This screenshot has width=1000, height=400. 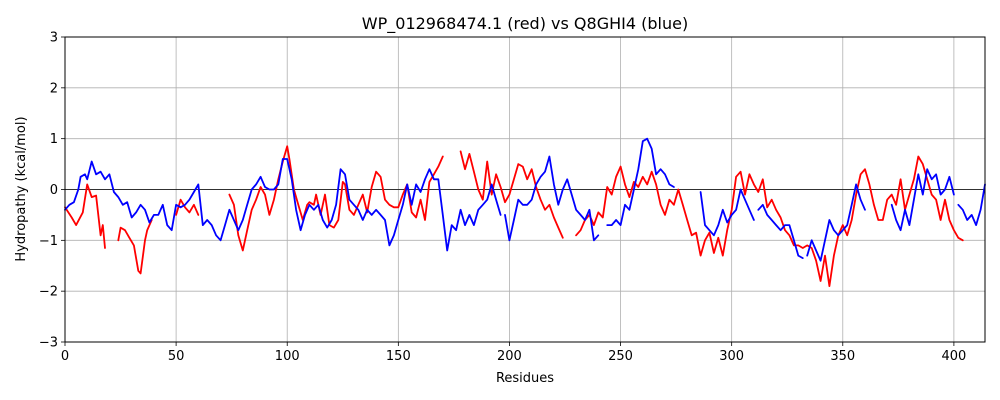 I want to click on y-tick-label: 1, so click(x=54, y=139).